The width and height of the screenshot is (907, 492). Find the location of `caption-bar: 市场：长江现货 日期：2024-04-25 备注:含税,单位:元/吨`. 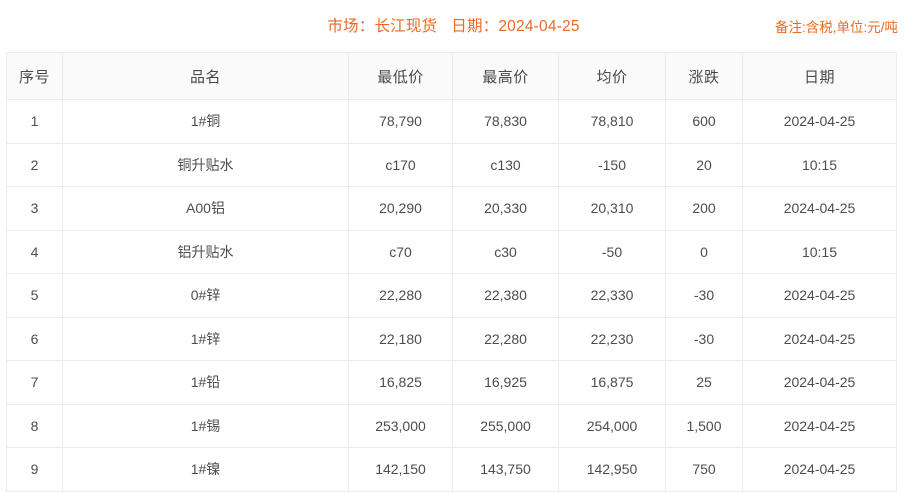

caption-bar: 市场：长江现货 日期：2024-04-25 备注:含税,单位:元/吨 is located at coordinates (453, 26).